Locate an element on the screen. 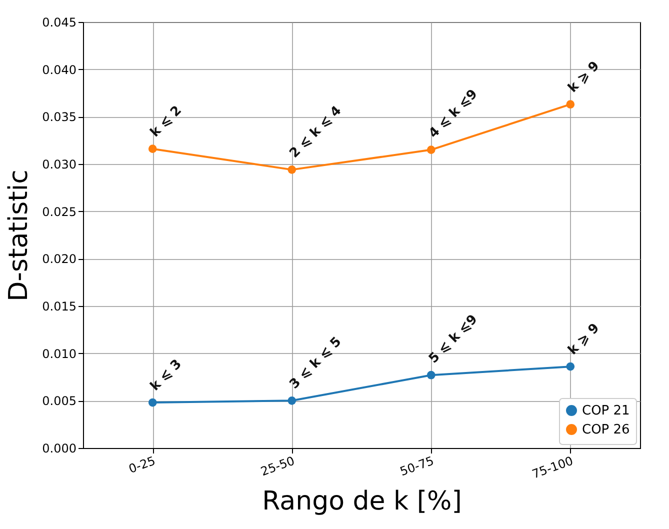  annotation: 5 ⩽ k ⩽9 is located at coordinates (453, 339).